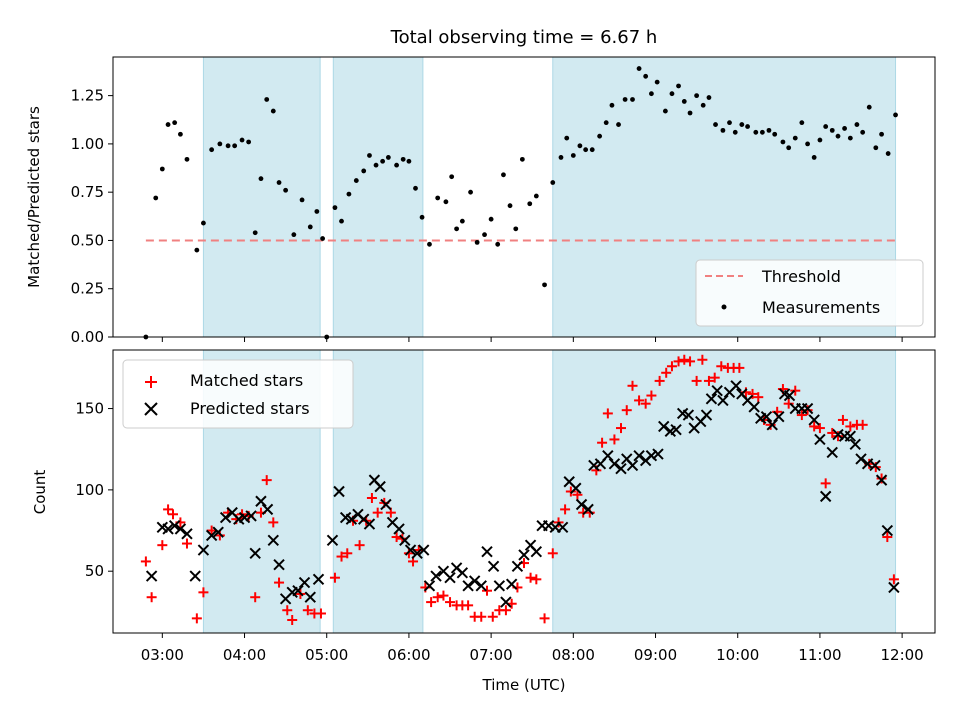 The width and height of the screenshot is (960, 720). What do you see at coordinates (378, 197) in the screenshot?
I see `shaded-interval` at bounding box center [378, 197].